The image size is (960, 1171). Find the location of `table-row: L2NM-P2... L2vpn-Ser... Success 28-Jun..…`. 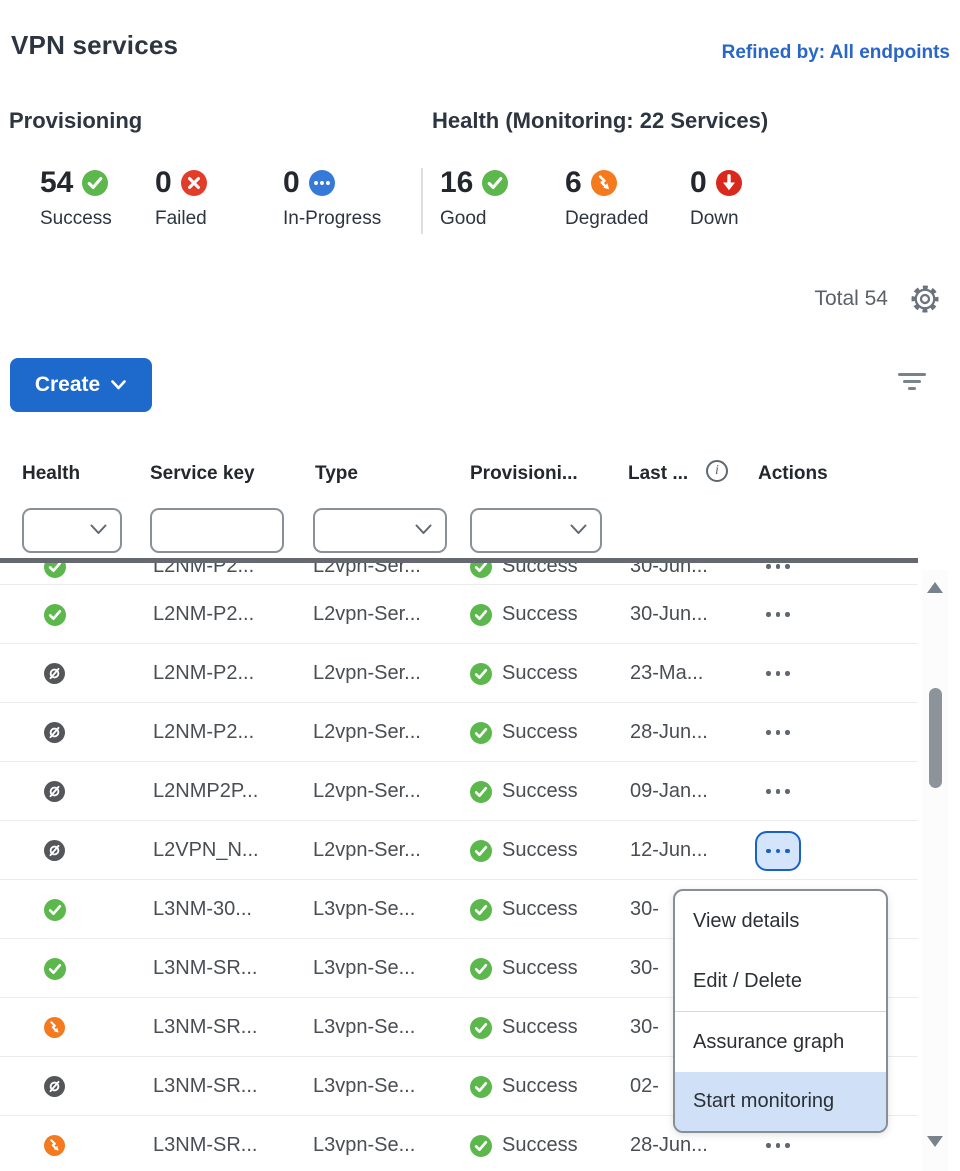

table-row: L2NM-P2... L2vpn-Ser... Success 28-Jun..… is located at coordinates (459, 732).